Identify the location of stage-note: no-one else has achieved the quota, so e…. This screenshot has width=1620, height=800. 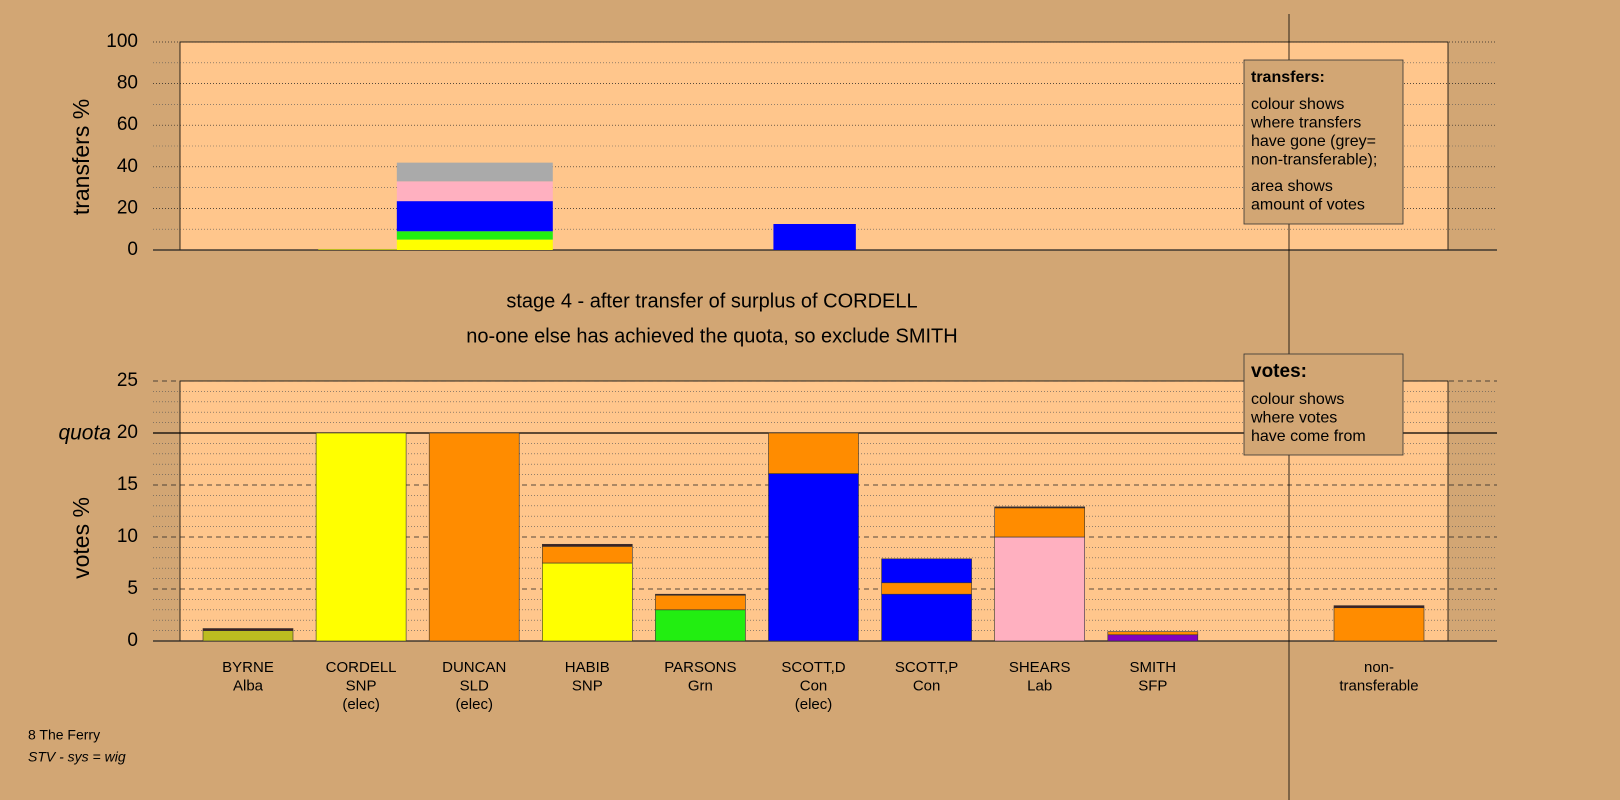
(711, 336).